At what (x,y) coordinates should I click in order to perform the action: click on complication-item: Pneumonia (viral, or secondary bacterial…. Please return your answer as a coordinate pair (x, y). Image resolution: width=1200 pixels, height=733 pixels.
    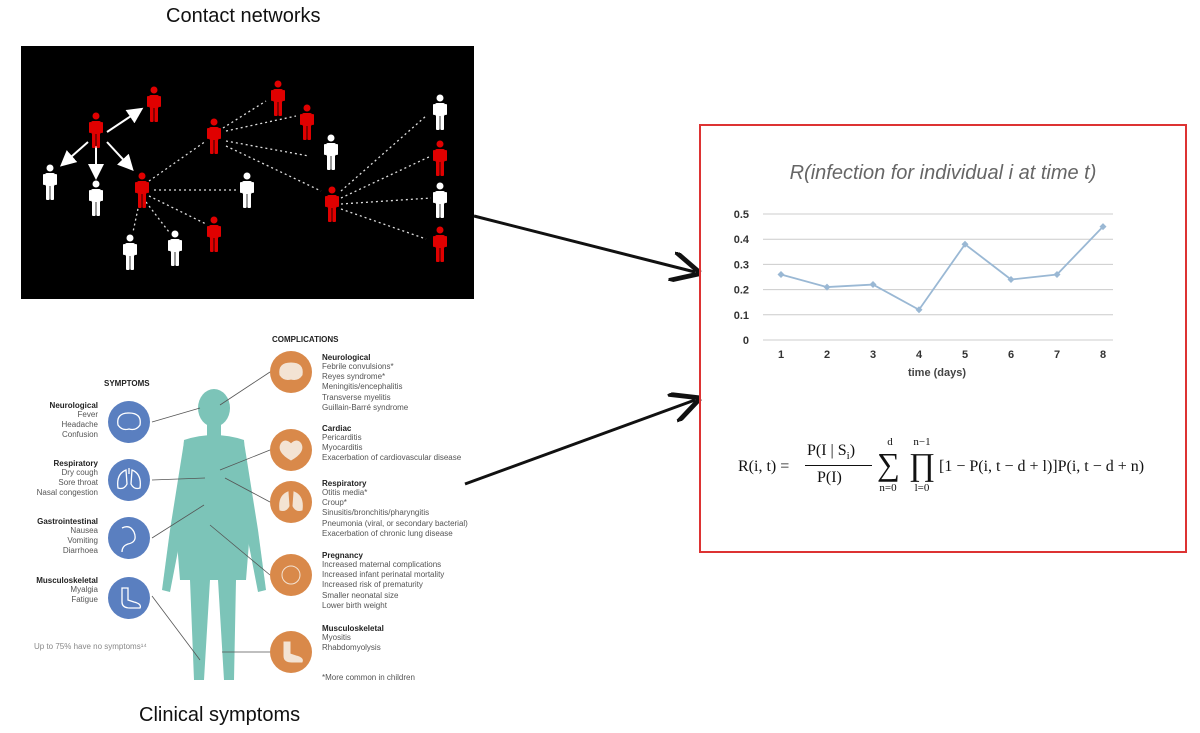
    Looking at the image, I should click on (395, 523).